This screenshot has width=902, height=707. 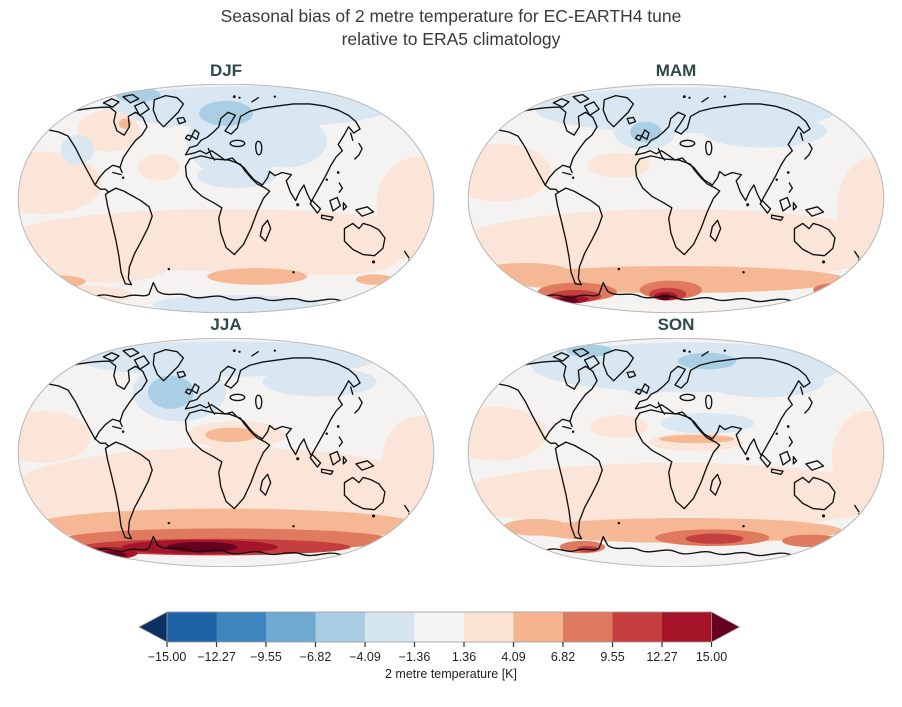 I want to click on bias-overlay-son, so click(x=676, y=449).